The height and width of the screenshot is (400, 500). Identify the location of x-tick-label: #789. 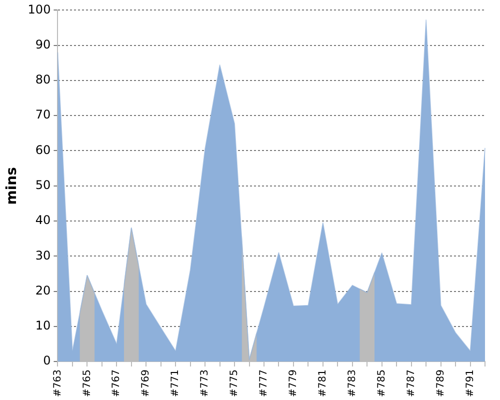
(440, 384).